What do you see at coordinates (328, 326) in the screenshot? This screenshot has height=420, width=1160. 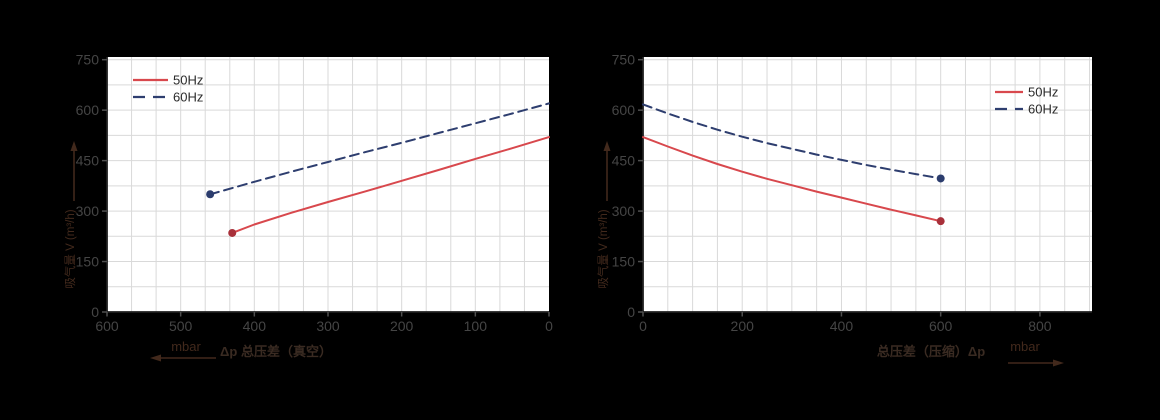 I see `x-tick-label: 300` at bounding box center [328, 326].